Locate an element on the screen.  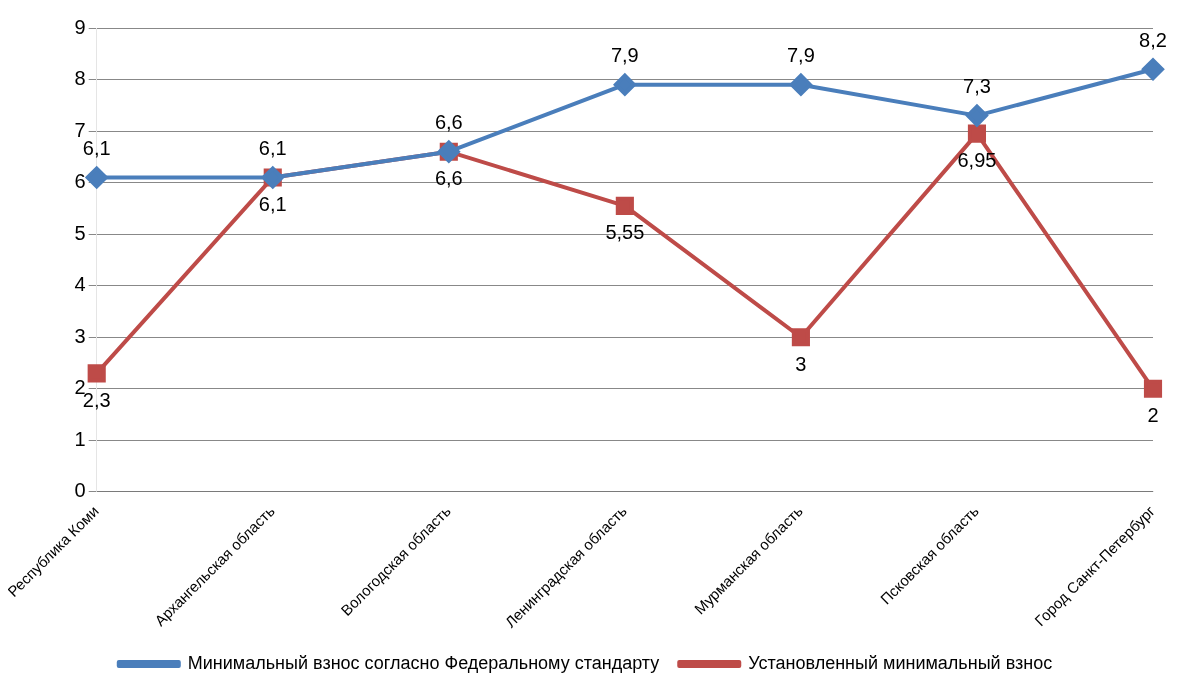
y-tick-label: 4 is located at coordinates (80, 284).